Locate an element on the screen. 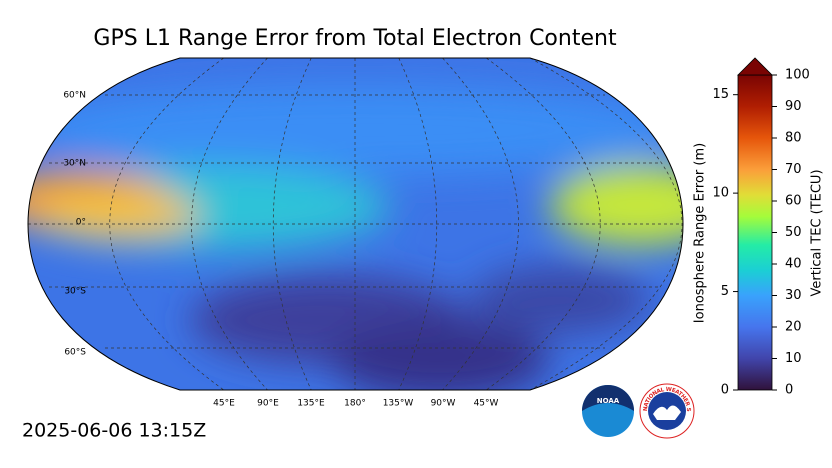 The width and height of the screenshot is (832, 468). lon-label: 135°W is located at coordinates (398, 404).